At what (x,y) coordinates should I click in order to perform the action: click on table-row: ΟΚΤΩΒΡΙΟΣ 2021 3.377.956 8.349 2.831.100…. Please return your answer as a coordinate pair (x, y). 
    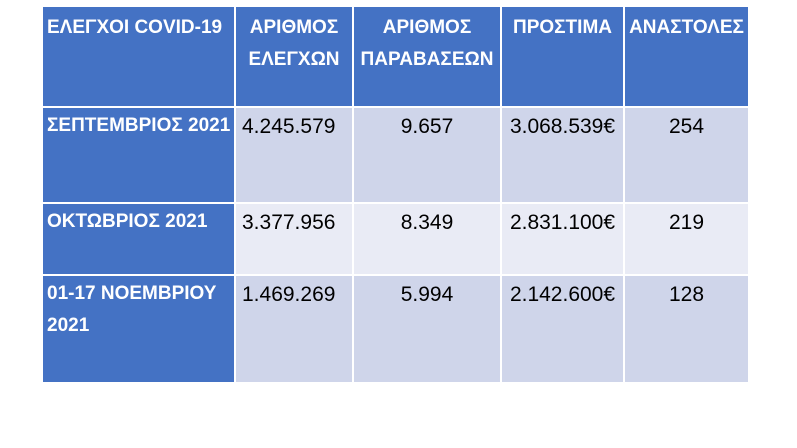
    Looking at the image, I should click on (395, 239).